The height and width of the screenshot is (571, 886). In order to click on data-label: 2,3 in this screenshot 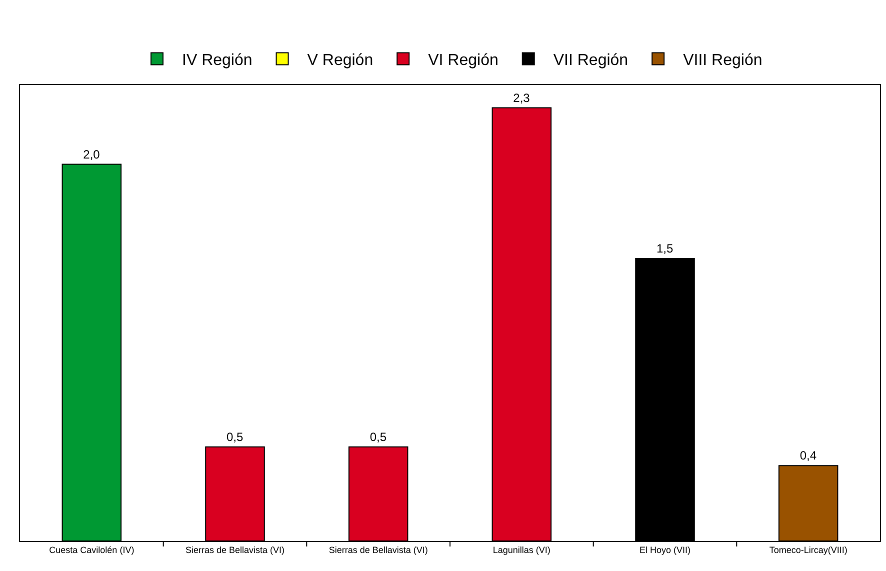, I will do `click(521, 97)`.